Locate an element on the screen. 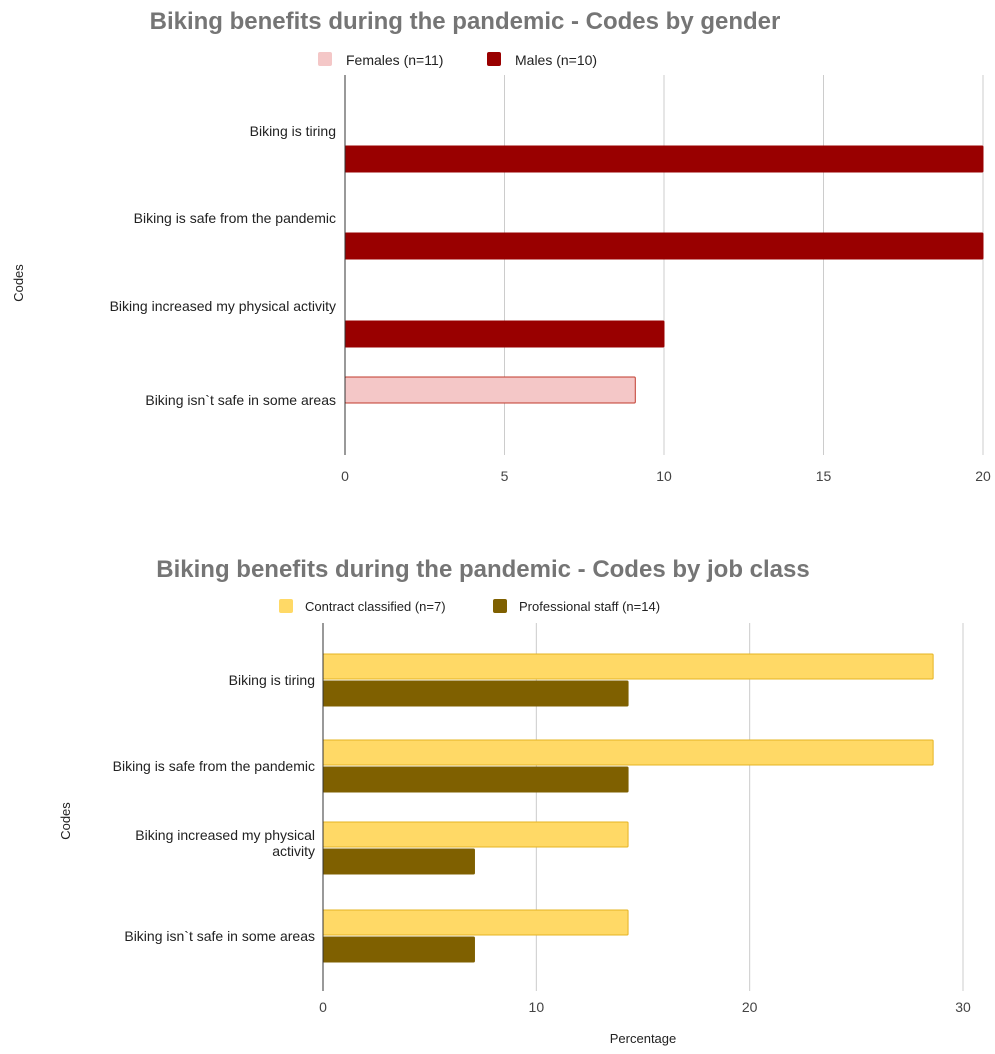 This screenshot has height=1054, width=995. legend-swatch-contract is located at coordinates (286, 606).